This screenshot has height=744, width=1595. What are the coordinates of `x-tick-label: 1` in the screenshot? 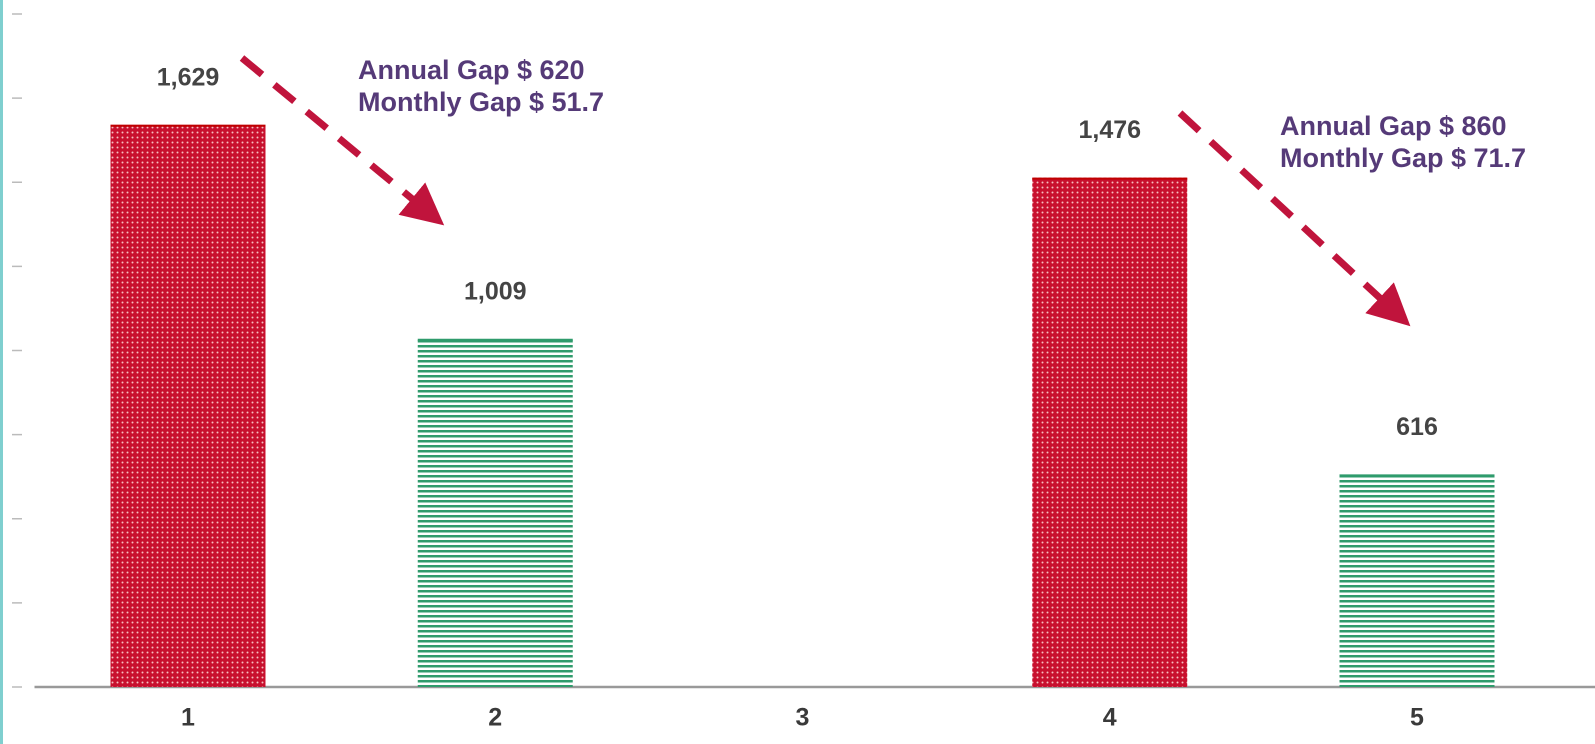 It's located at (188, 718).